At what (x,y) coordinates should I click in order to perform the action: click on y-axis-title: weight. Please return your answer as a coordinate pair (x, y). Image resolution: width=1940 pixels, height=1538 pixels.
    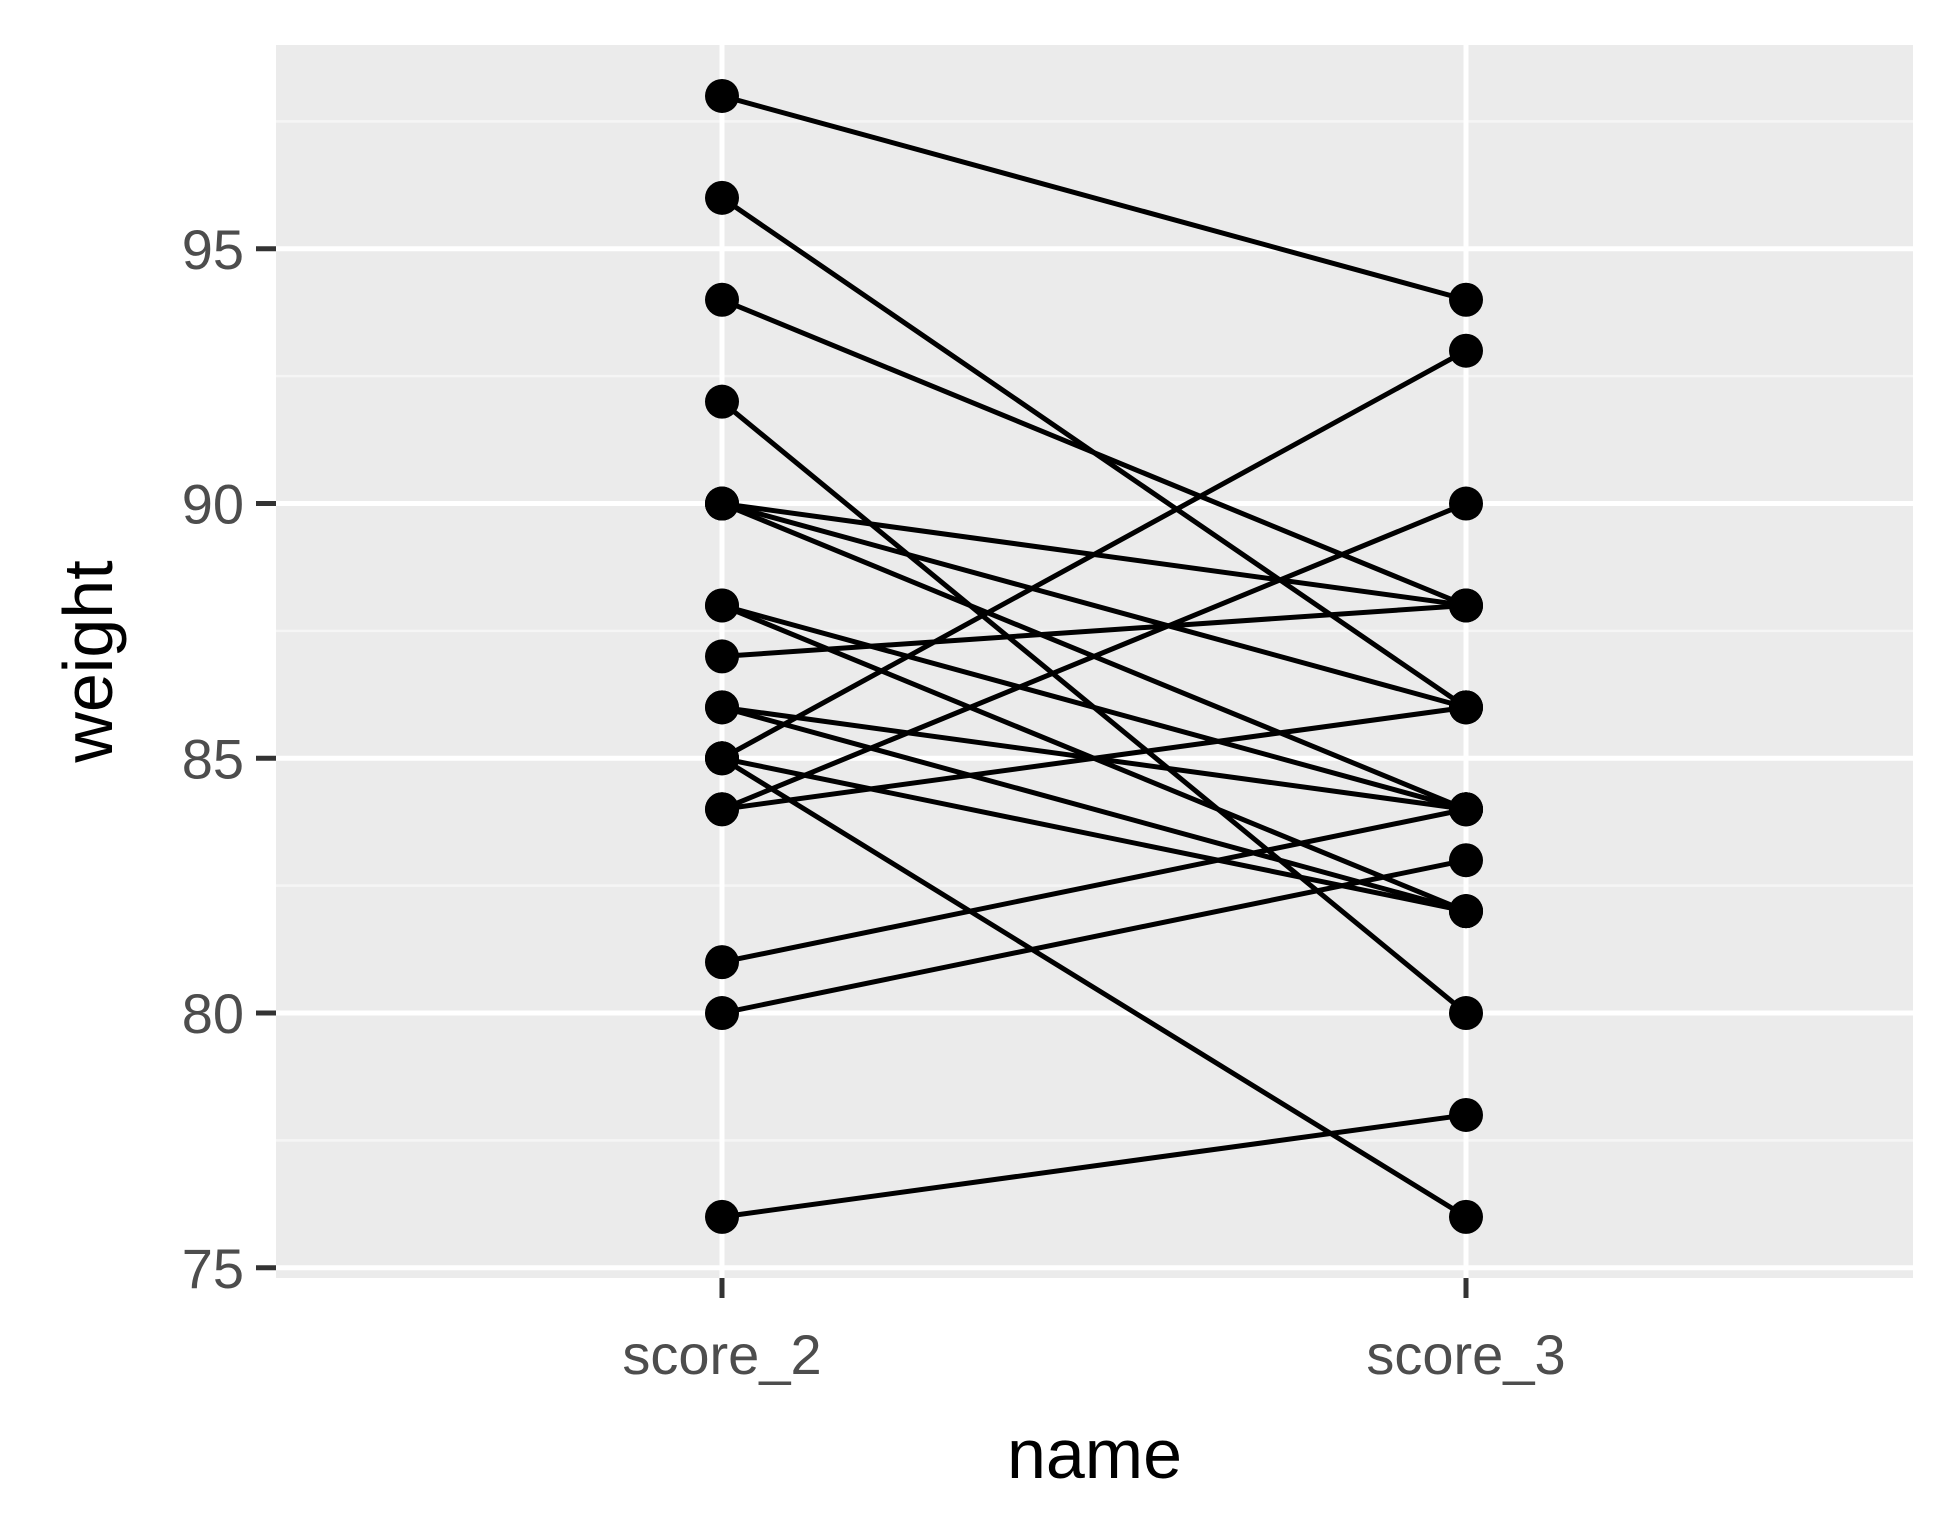
    Looking at the image, I should click on (88, 661).